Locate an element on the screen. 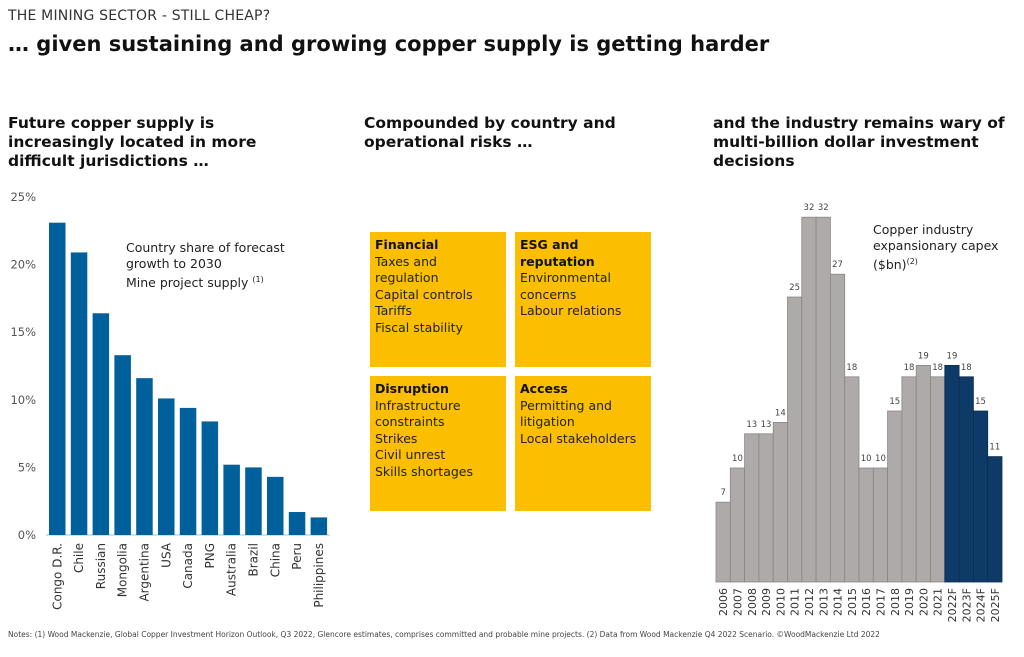 The image size is (1024, 657). footnote-marker: (1) is located at coordinates (258, 279).